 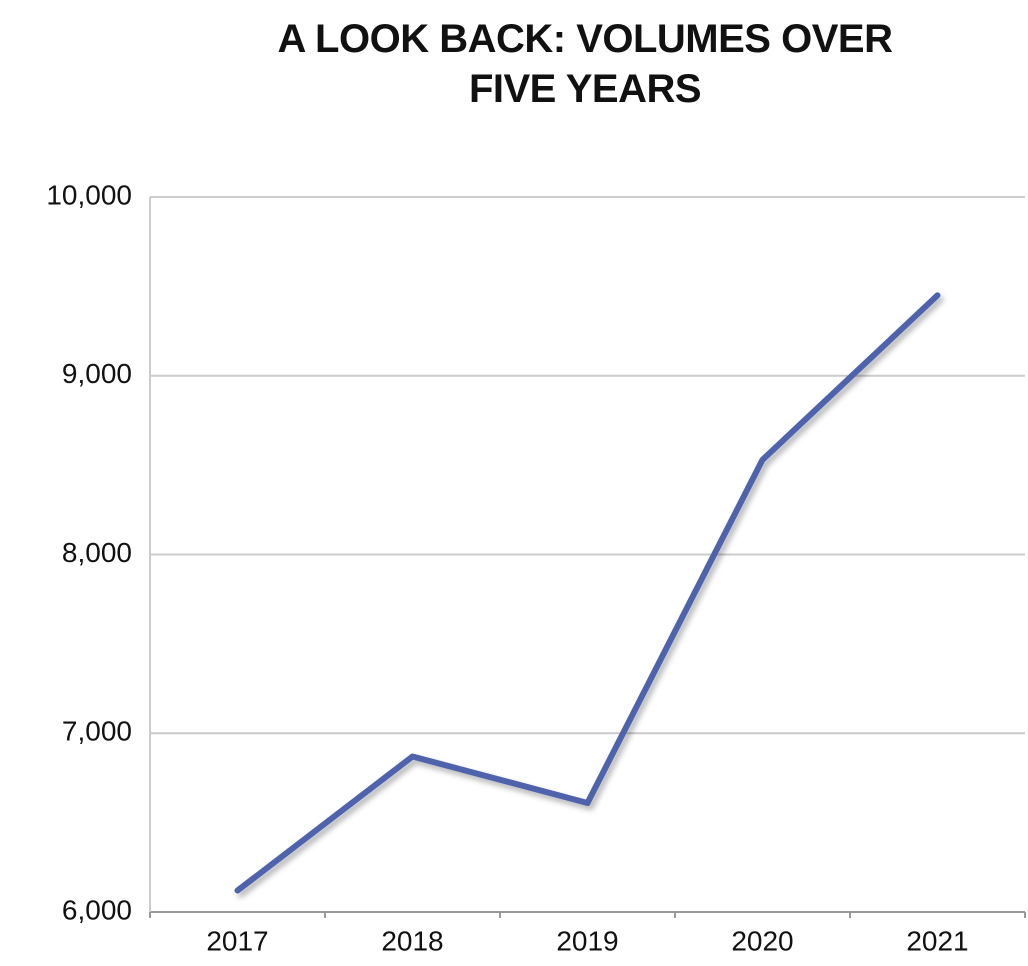 I want to click on x-tick-label: 2019, so click(x=587, y=940).